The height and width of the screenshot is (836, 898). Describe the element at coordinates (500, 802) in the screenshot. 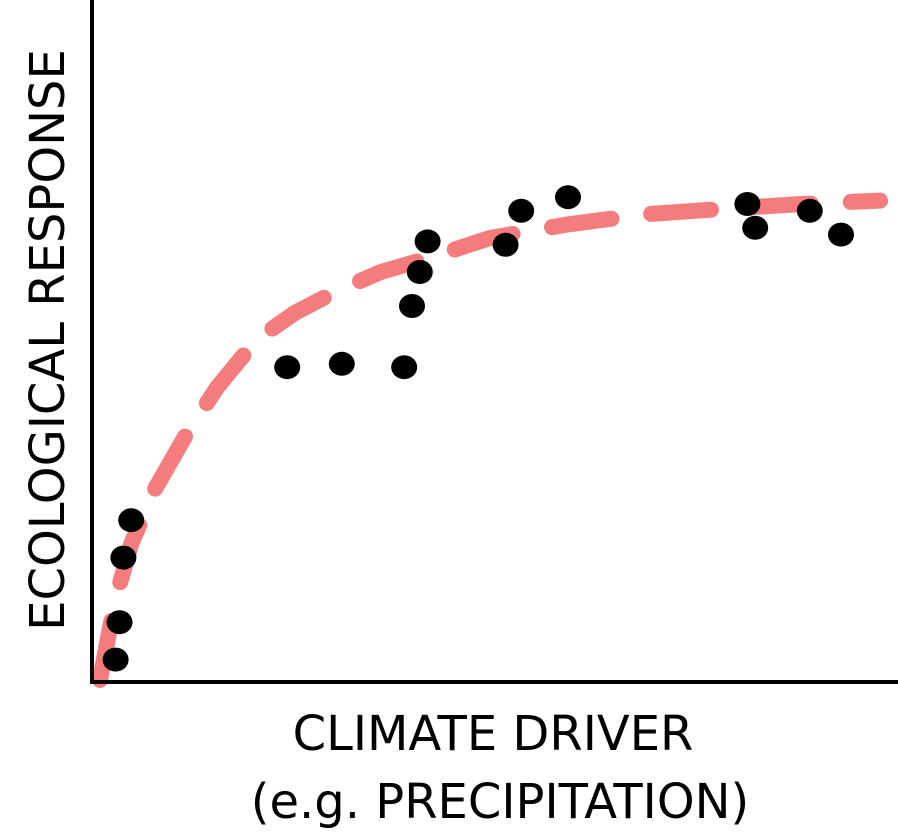

I see `x-axis-label-line2: (e.g. PRECIPITATION)` at that location.